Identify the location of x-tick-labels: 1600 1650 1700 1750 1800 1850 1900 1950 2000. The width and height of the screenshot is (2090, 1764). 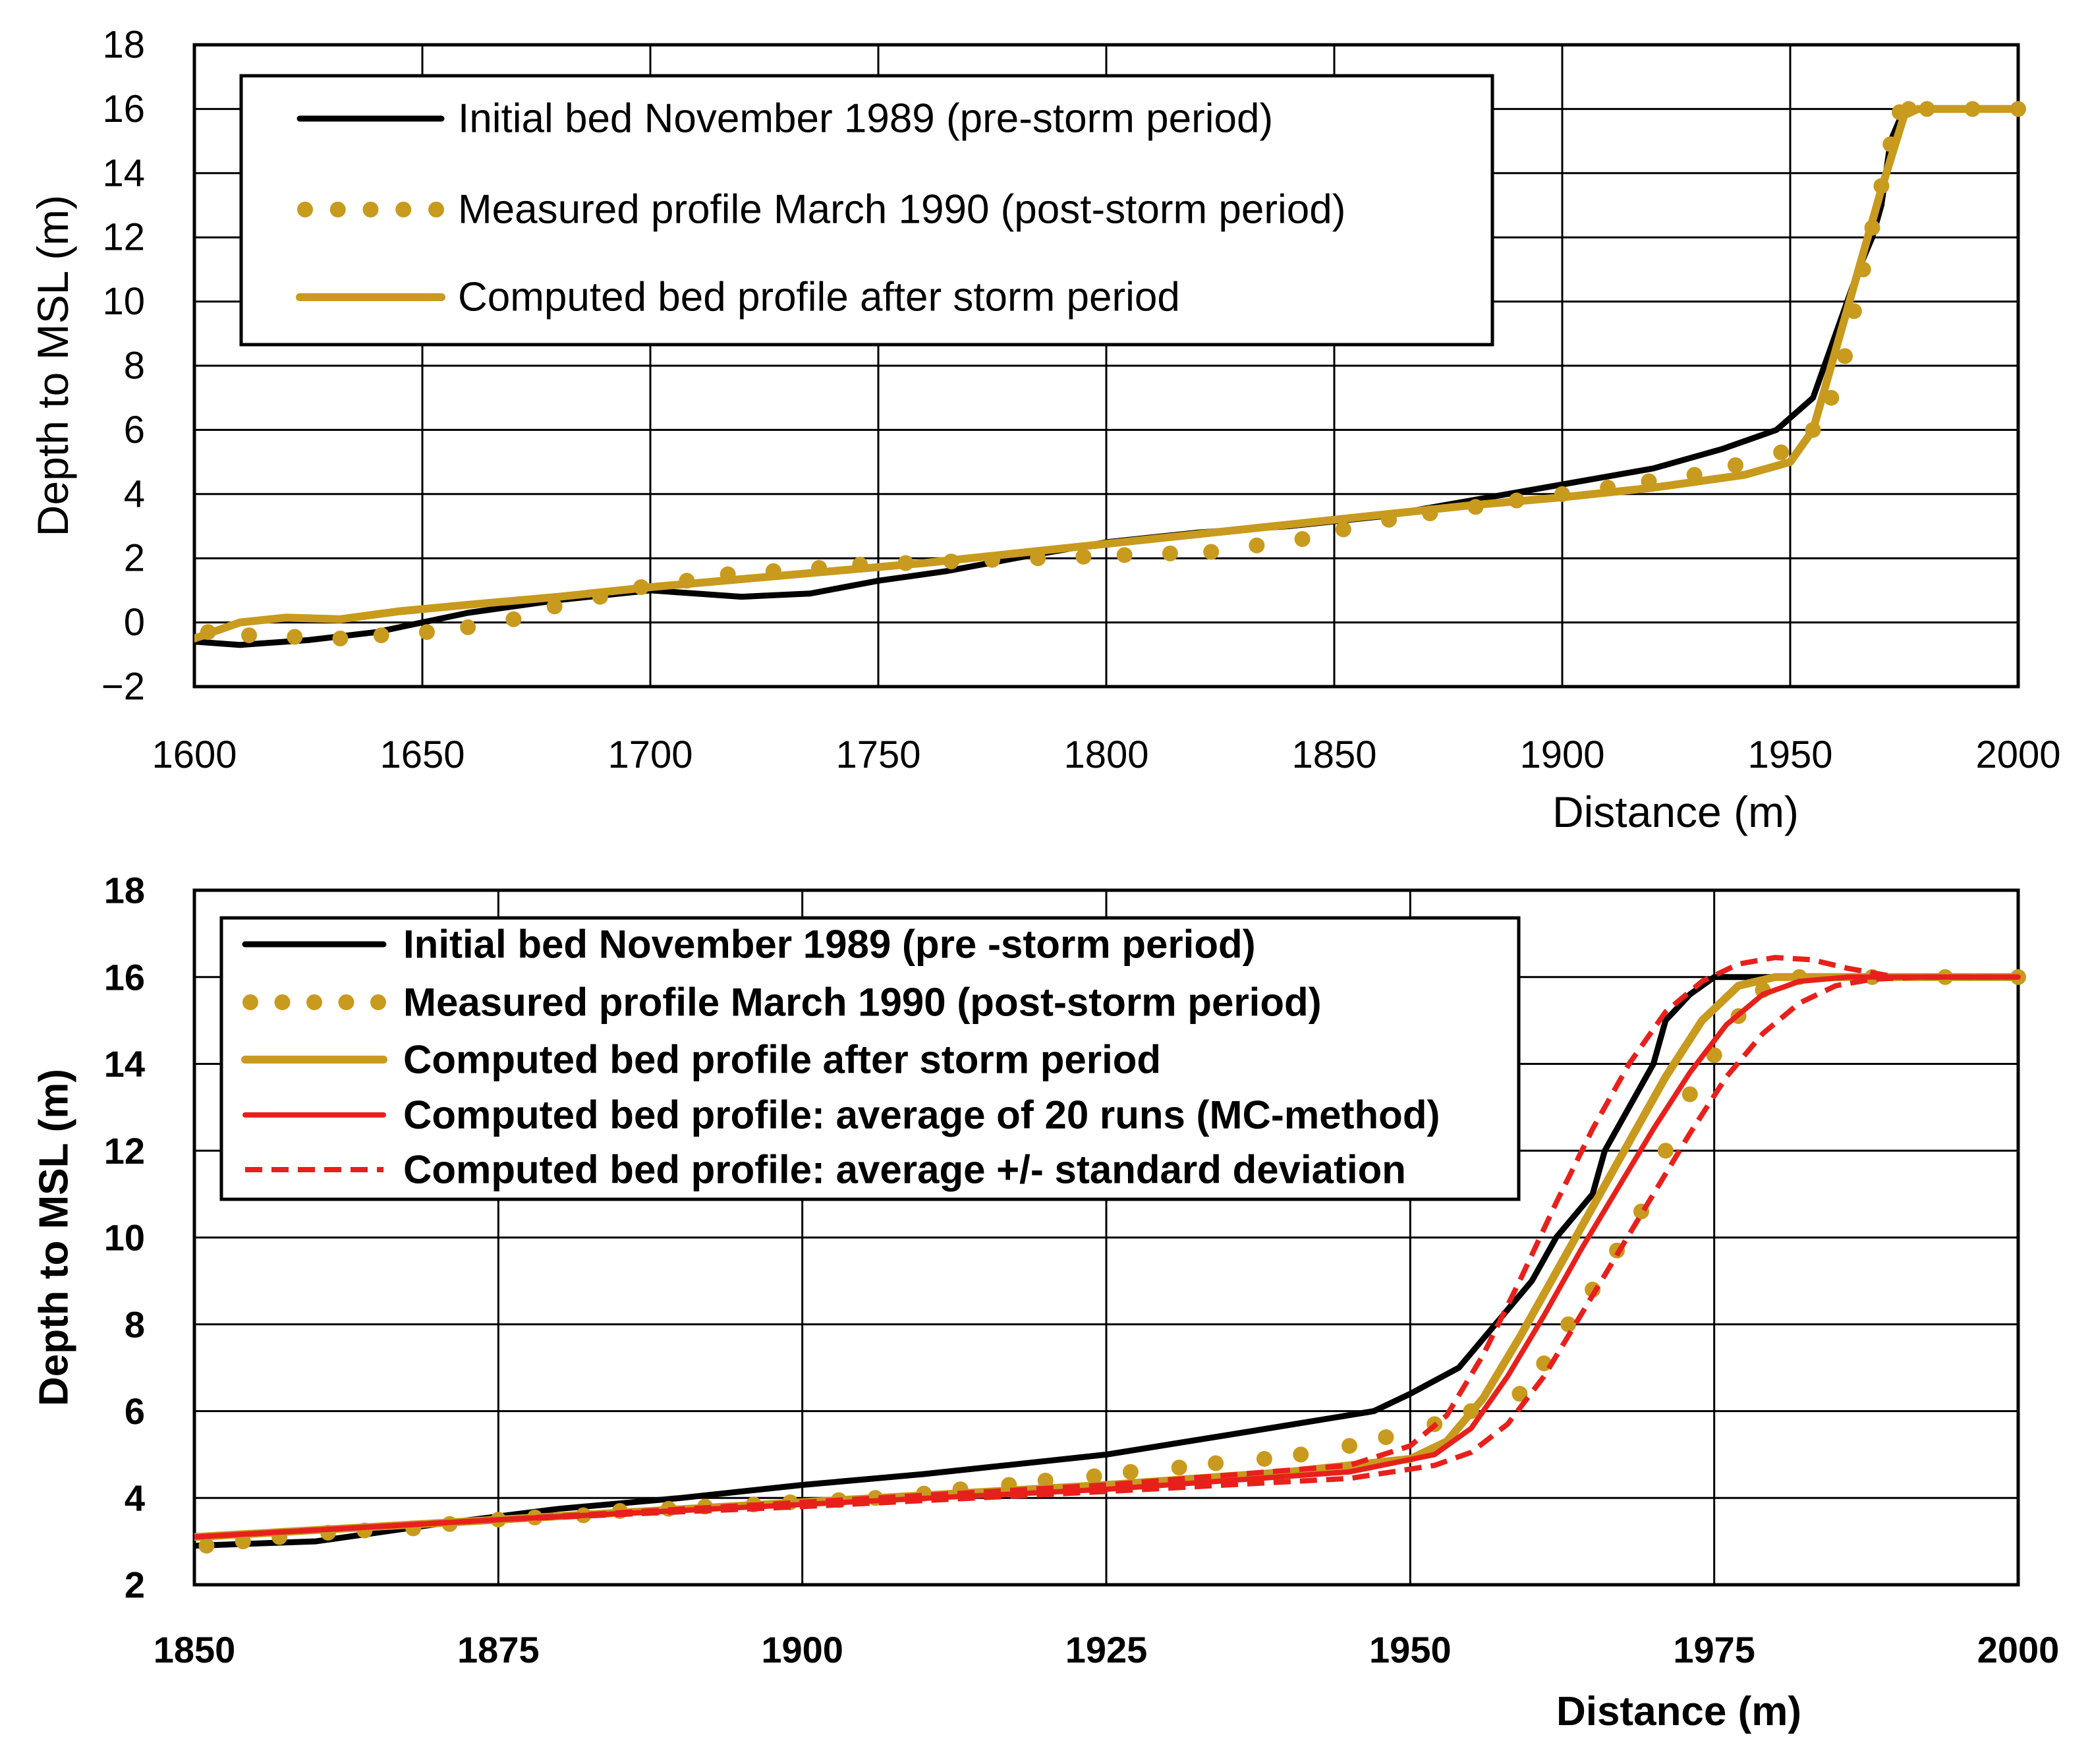
(1106, 754).